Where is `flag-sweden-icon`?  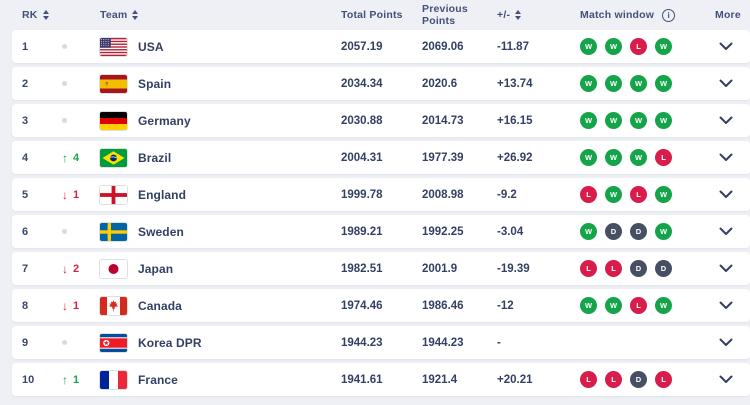 flag-sweden-icon is located at coordinates (113, 231).